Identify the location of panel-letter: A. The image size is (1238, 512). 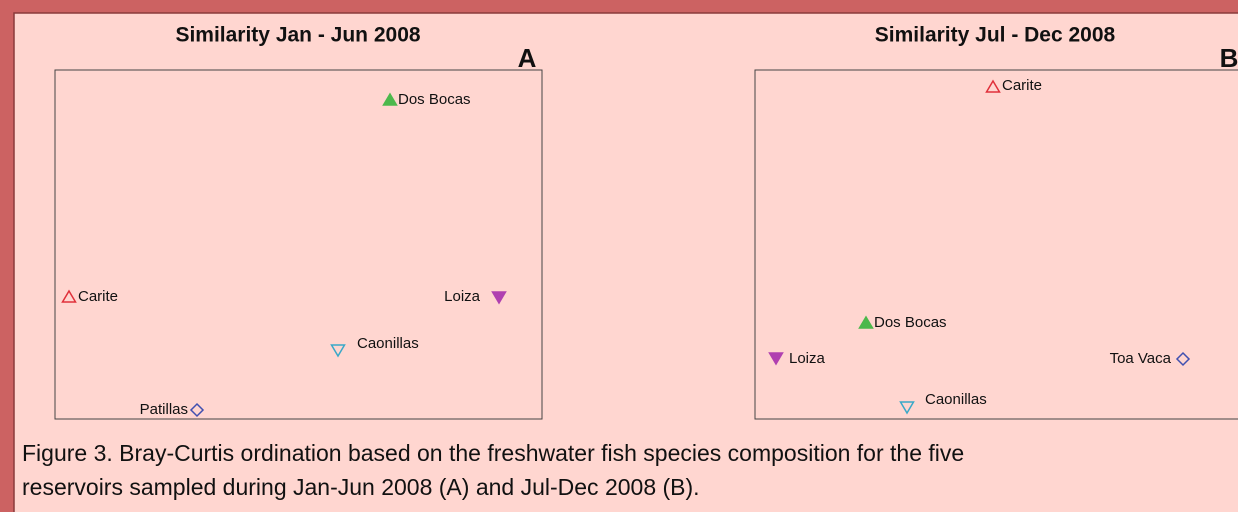
(527, 58).